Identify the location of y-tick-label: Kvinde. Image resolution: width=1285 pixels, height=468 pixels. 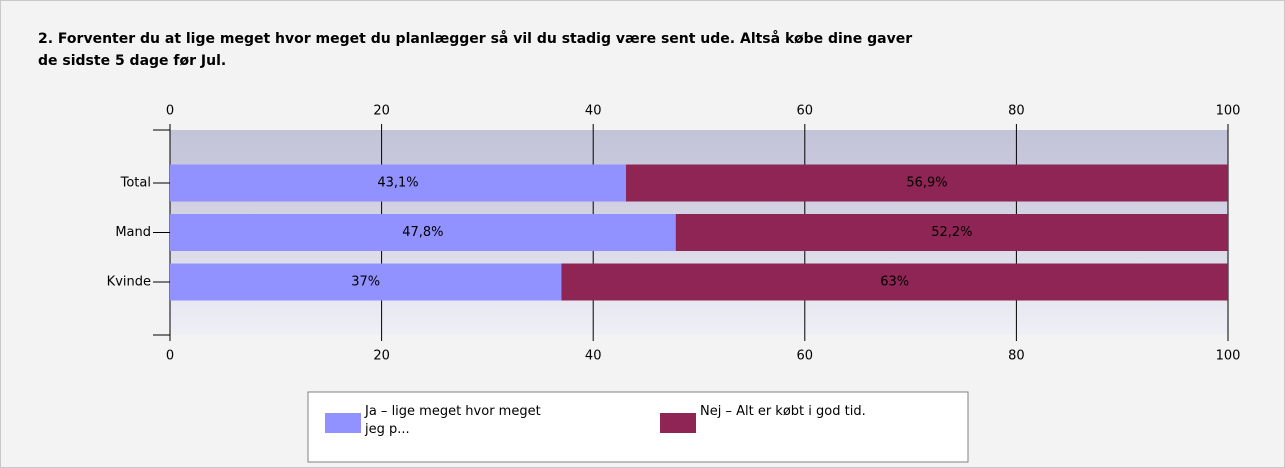
(129, 282).